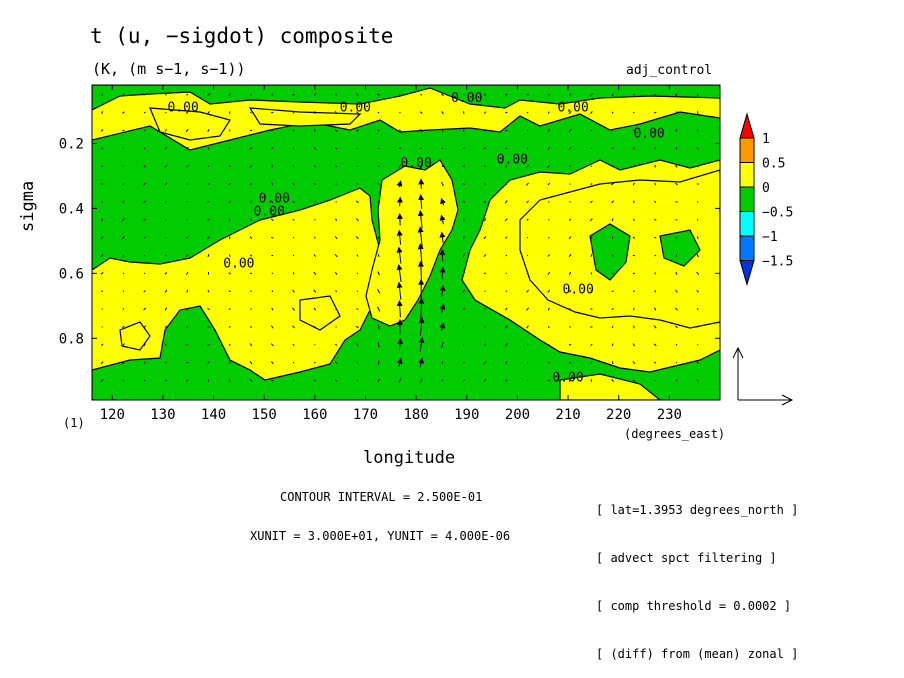 The image size is (904, 678). Describe the element at coordinates (409, 458) in the screenshot. I see `x-axis-label: longitude` at that location.